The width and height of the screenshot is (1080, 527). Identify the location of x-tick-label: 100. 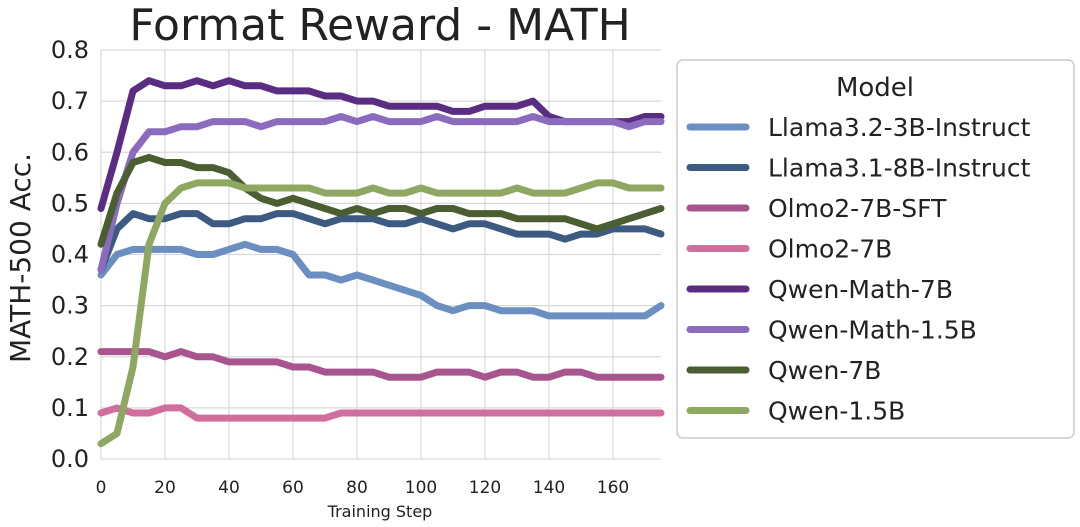
(421, 488).